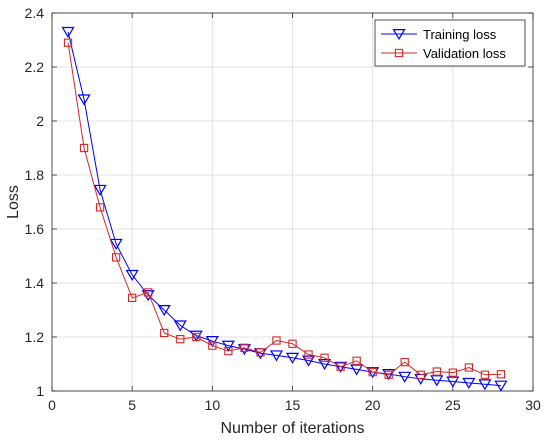 This screenshot has width=550, height=446. What do you see at coordinates (35, 283) in the screenshot?
I see `y-tick-label: 1.4` at bounding box center [35, 283].